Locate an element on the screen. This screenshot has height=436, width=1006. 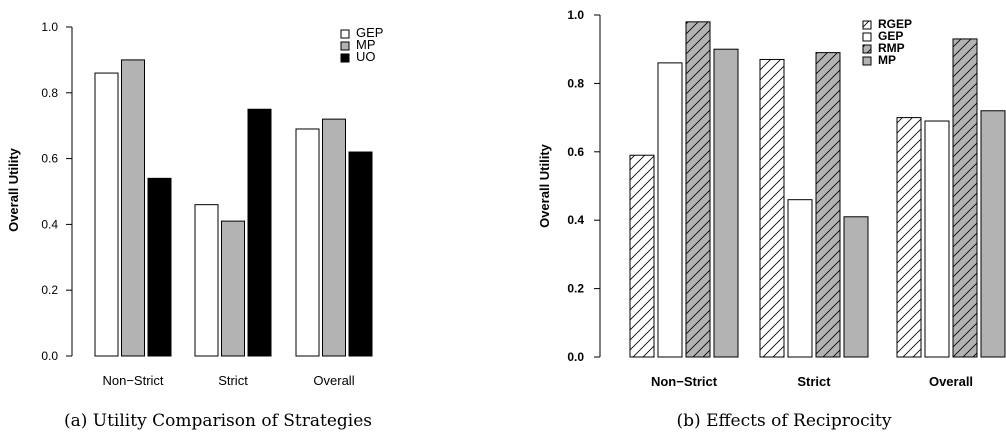
chart-a-legend-swatch-mp is located at coordinates (345, 46).